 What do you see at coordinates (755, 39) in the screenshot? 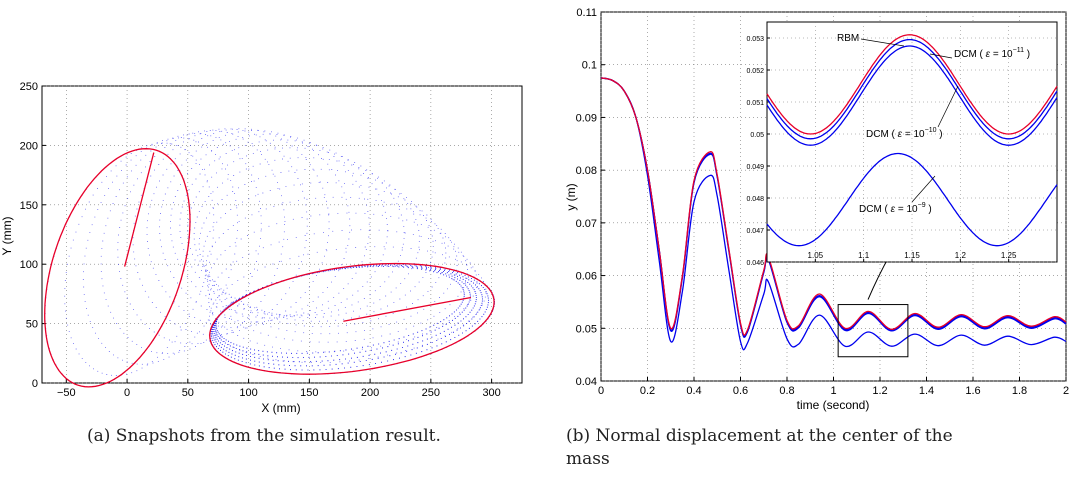
I see `inset-y-tick-label: 0.053` at bounding box center [755, 39].